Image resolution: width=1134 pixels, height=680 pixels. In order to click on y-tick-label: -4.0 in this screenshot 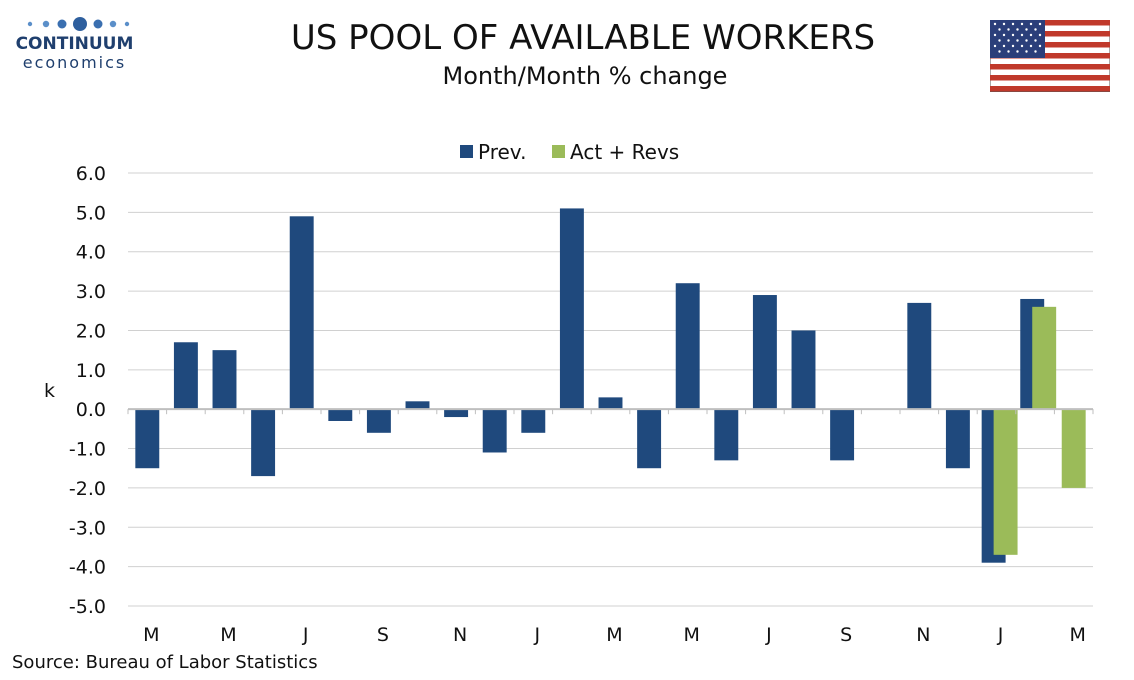, I will do `click(87, 568)`.